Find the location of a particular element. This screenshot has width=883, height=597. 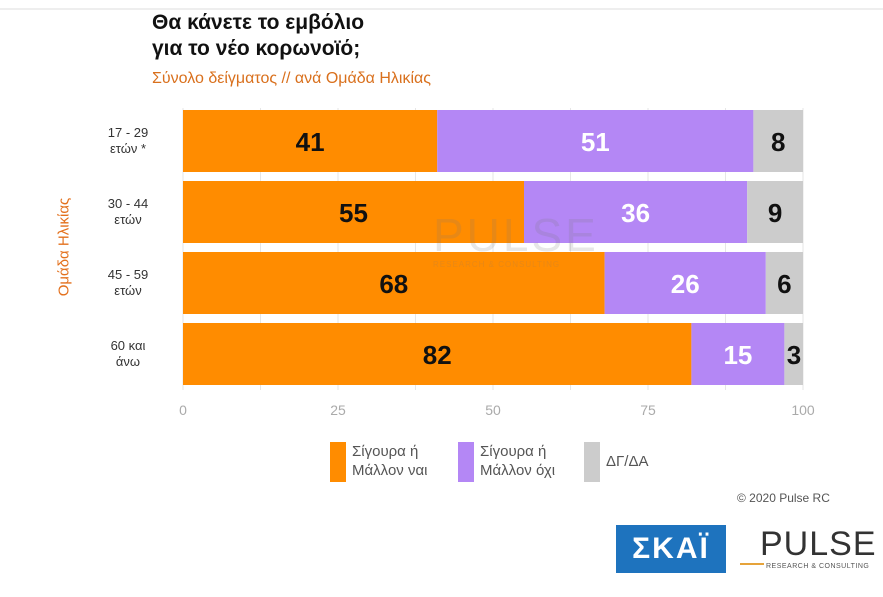

category-label-1-line-0: 30 - 44 is located at coordinates (128, 203).